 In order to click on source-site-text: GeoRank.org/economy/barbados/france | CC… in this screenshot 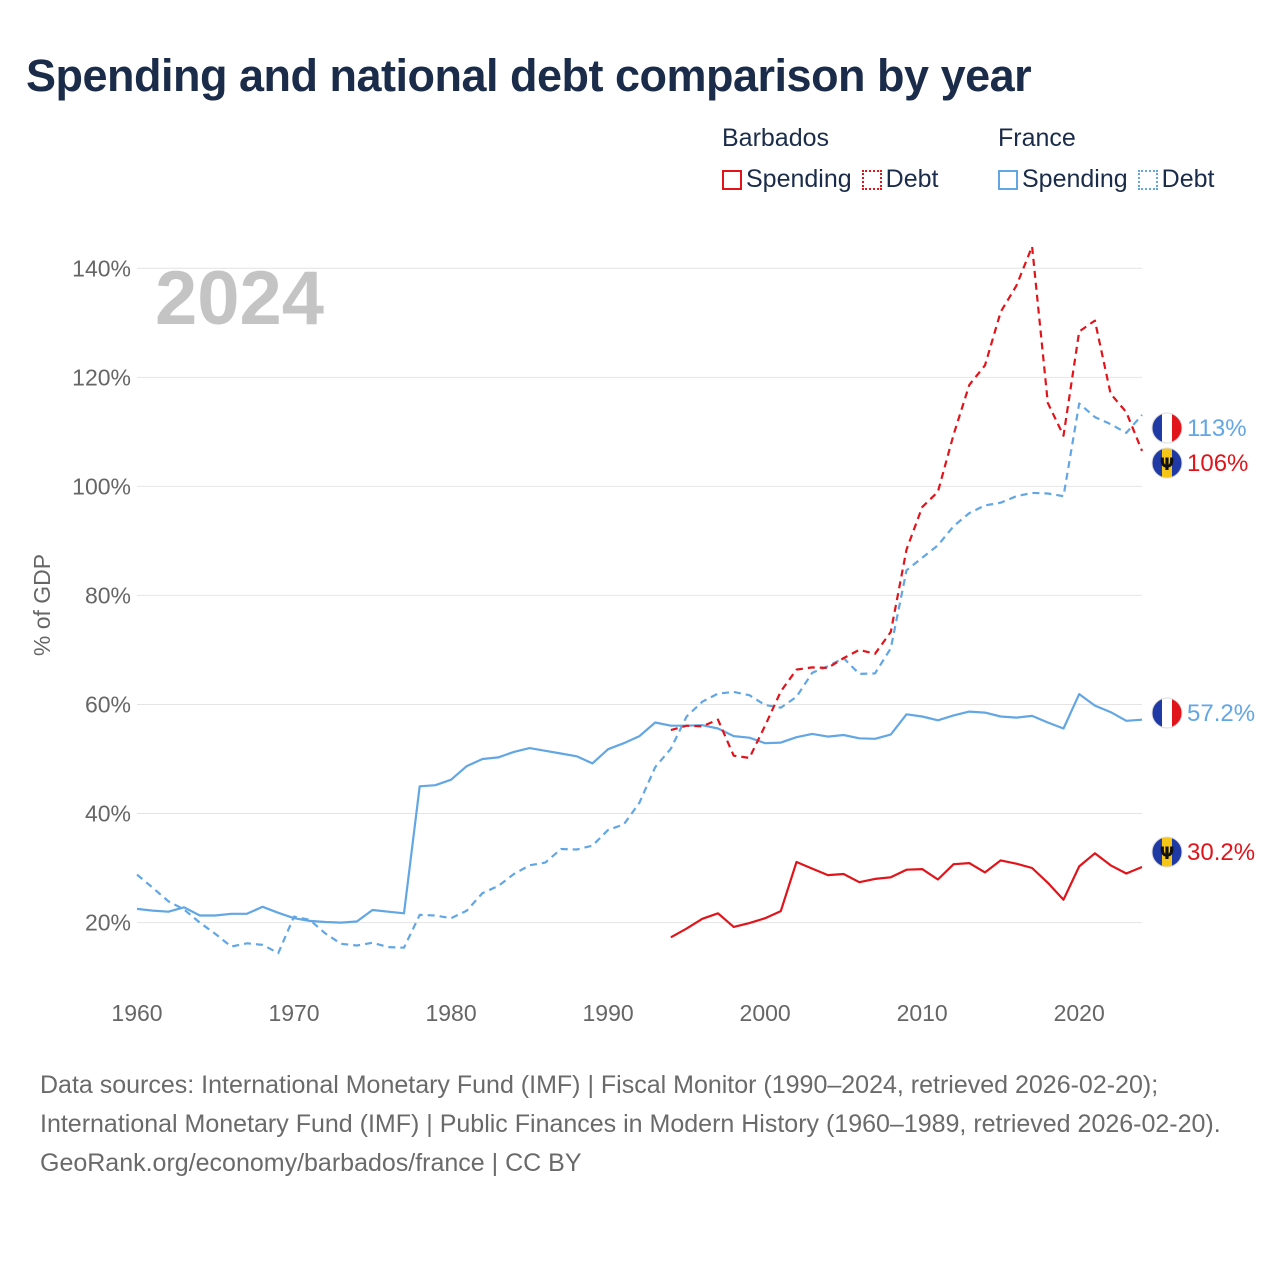, I will do `click(311, 1163)`.